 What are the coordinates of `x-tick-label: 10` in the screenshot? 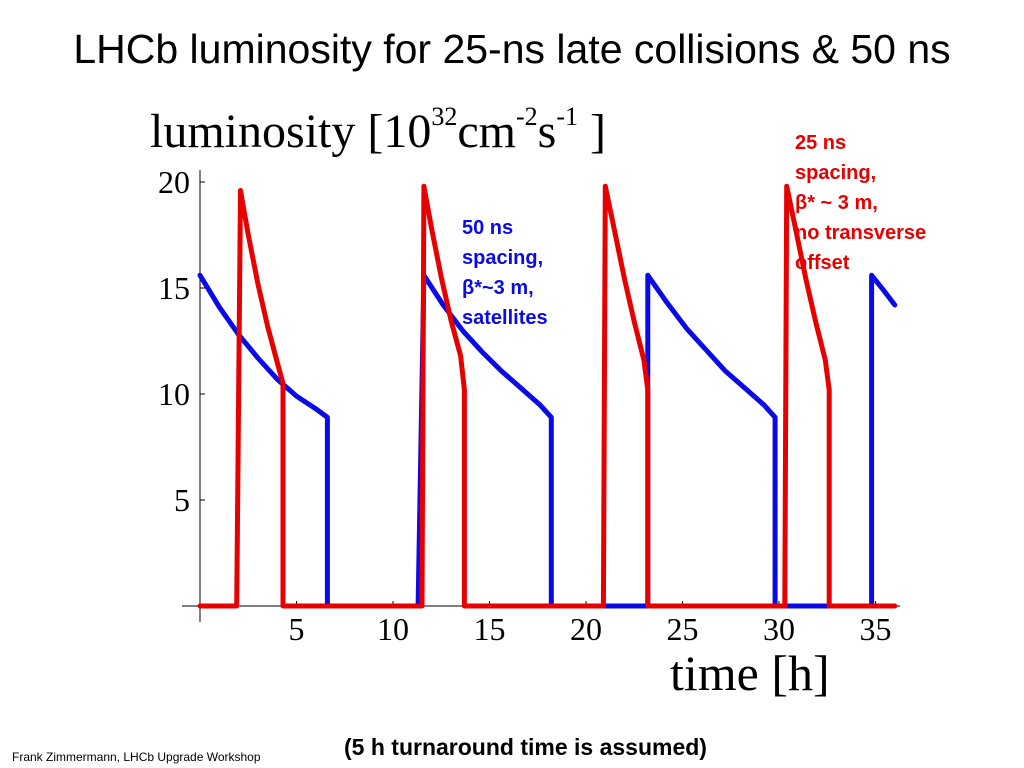 It's located at (393, 629).